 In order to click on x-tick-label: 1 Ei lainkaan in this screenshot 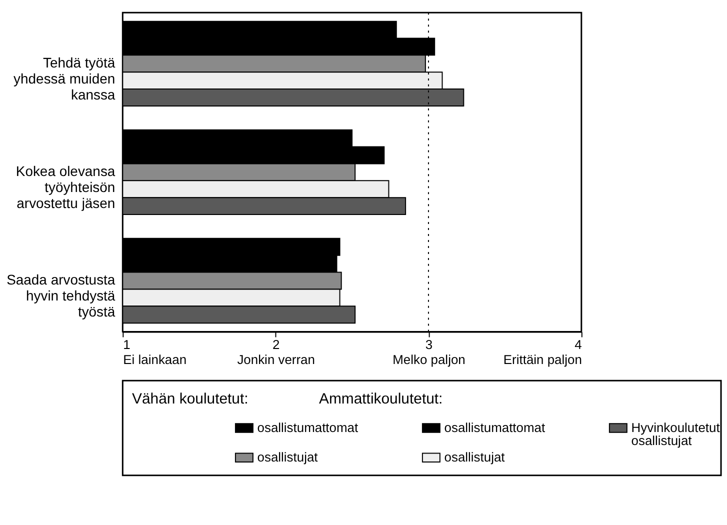, I will do `click(155, 352)`.